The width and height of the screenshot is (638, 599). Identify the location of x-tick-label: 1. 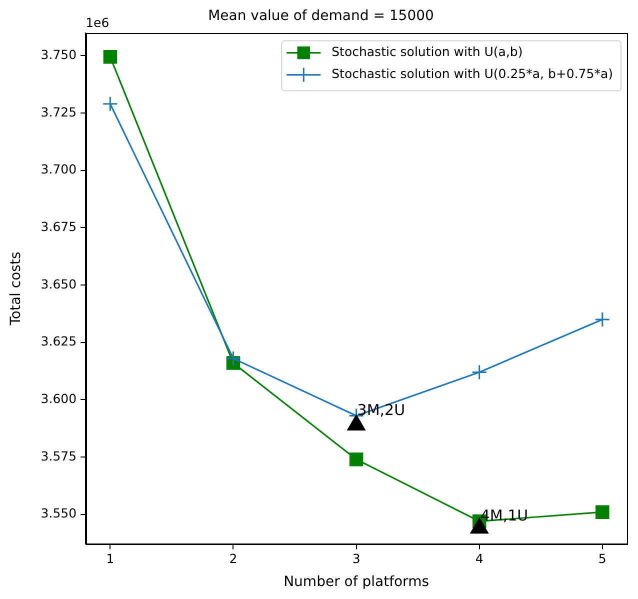
(110, 558).